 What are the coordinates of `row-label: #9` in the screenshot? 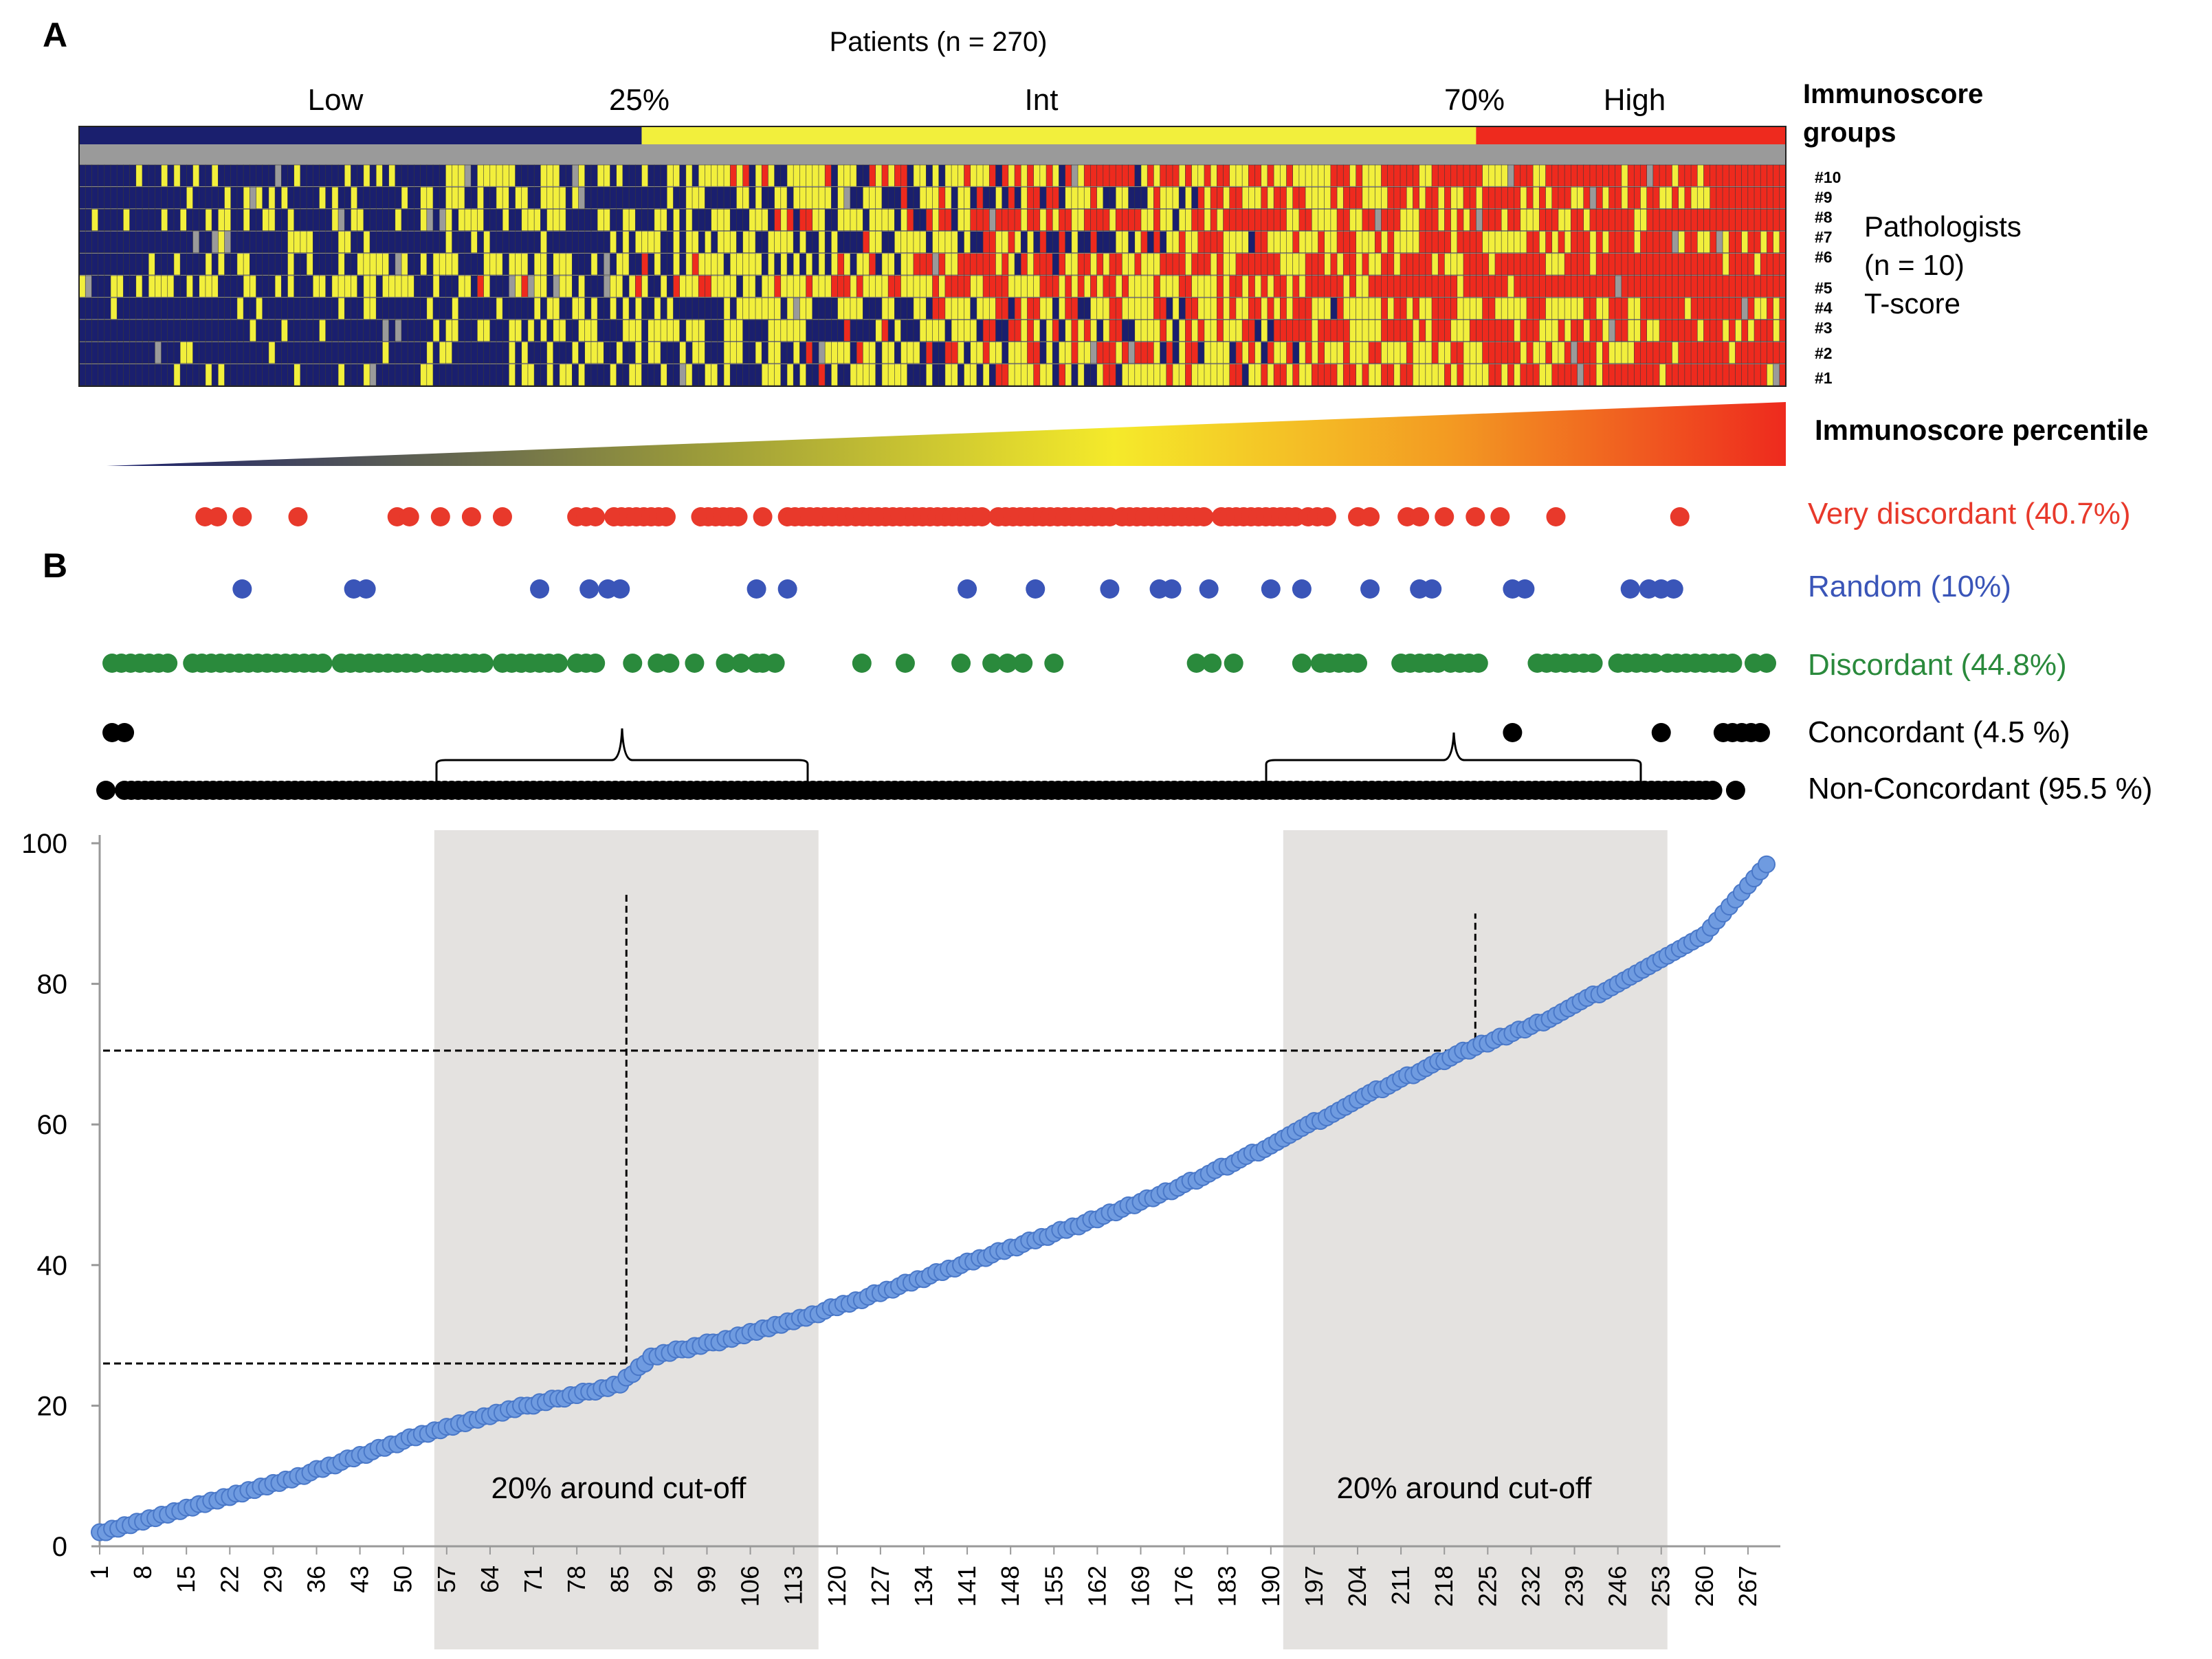 It's located at (1824, 197).